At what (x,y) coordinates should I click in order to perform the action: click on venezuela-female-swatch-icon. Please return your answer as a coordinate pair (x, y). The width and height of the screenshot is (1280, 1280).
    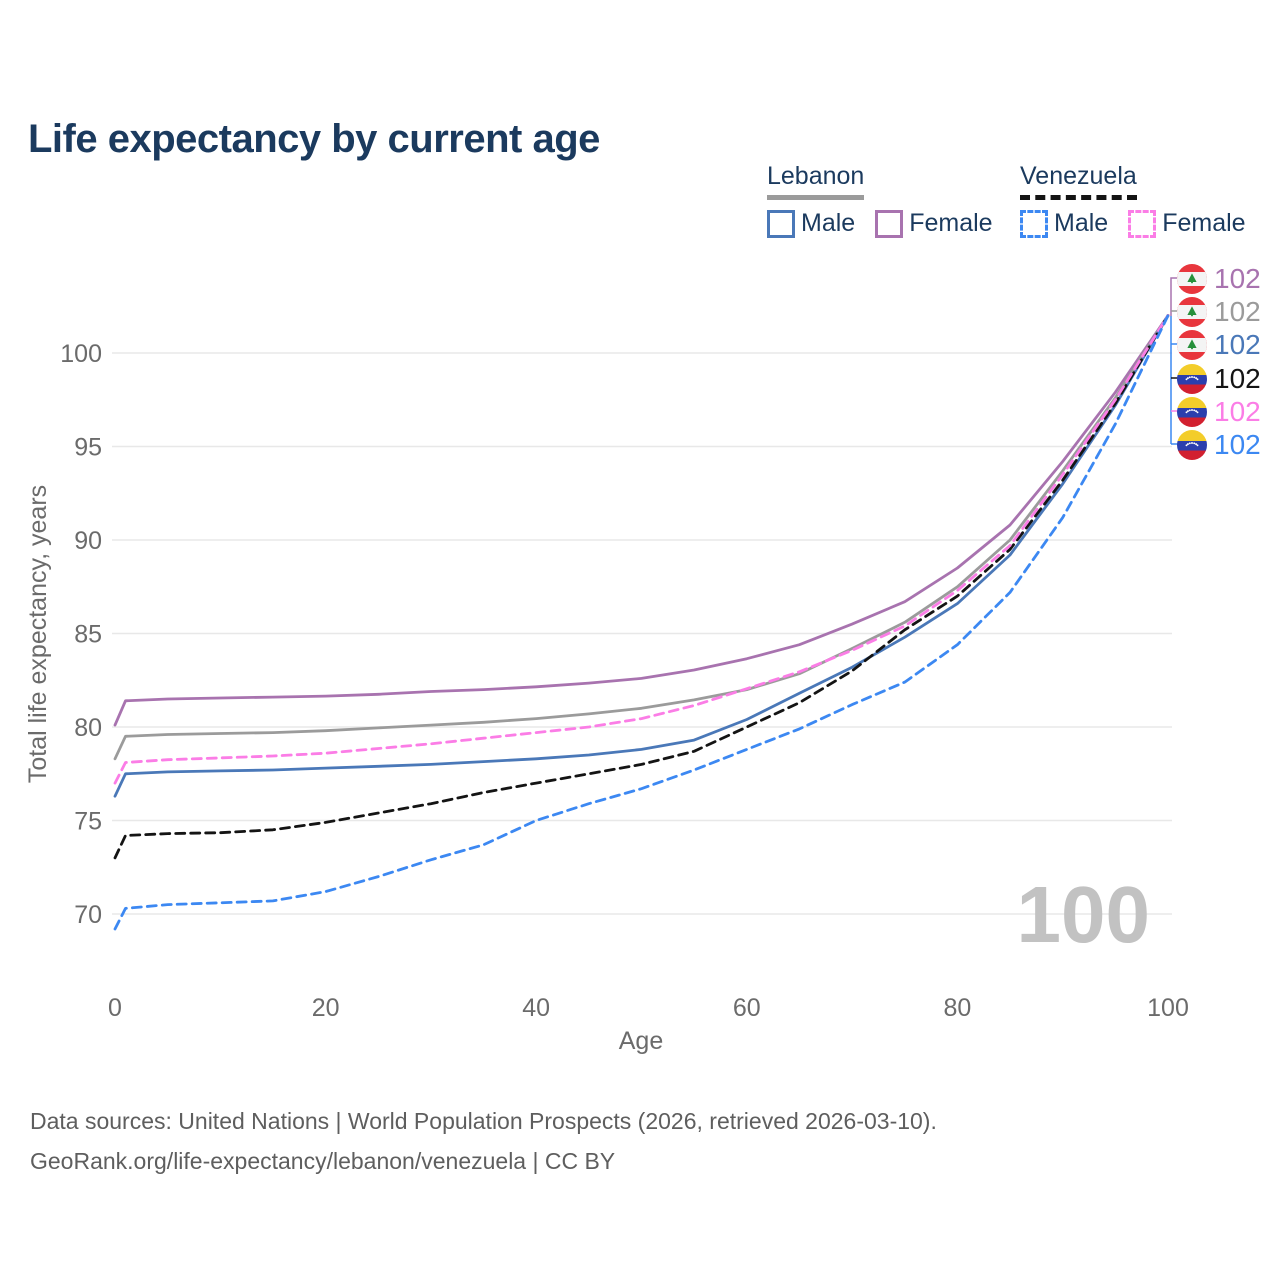
    Looking at the image, I should click on (1142, 223).